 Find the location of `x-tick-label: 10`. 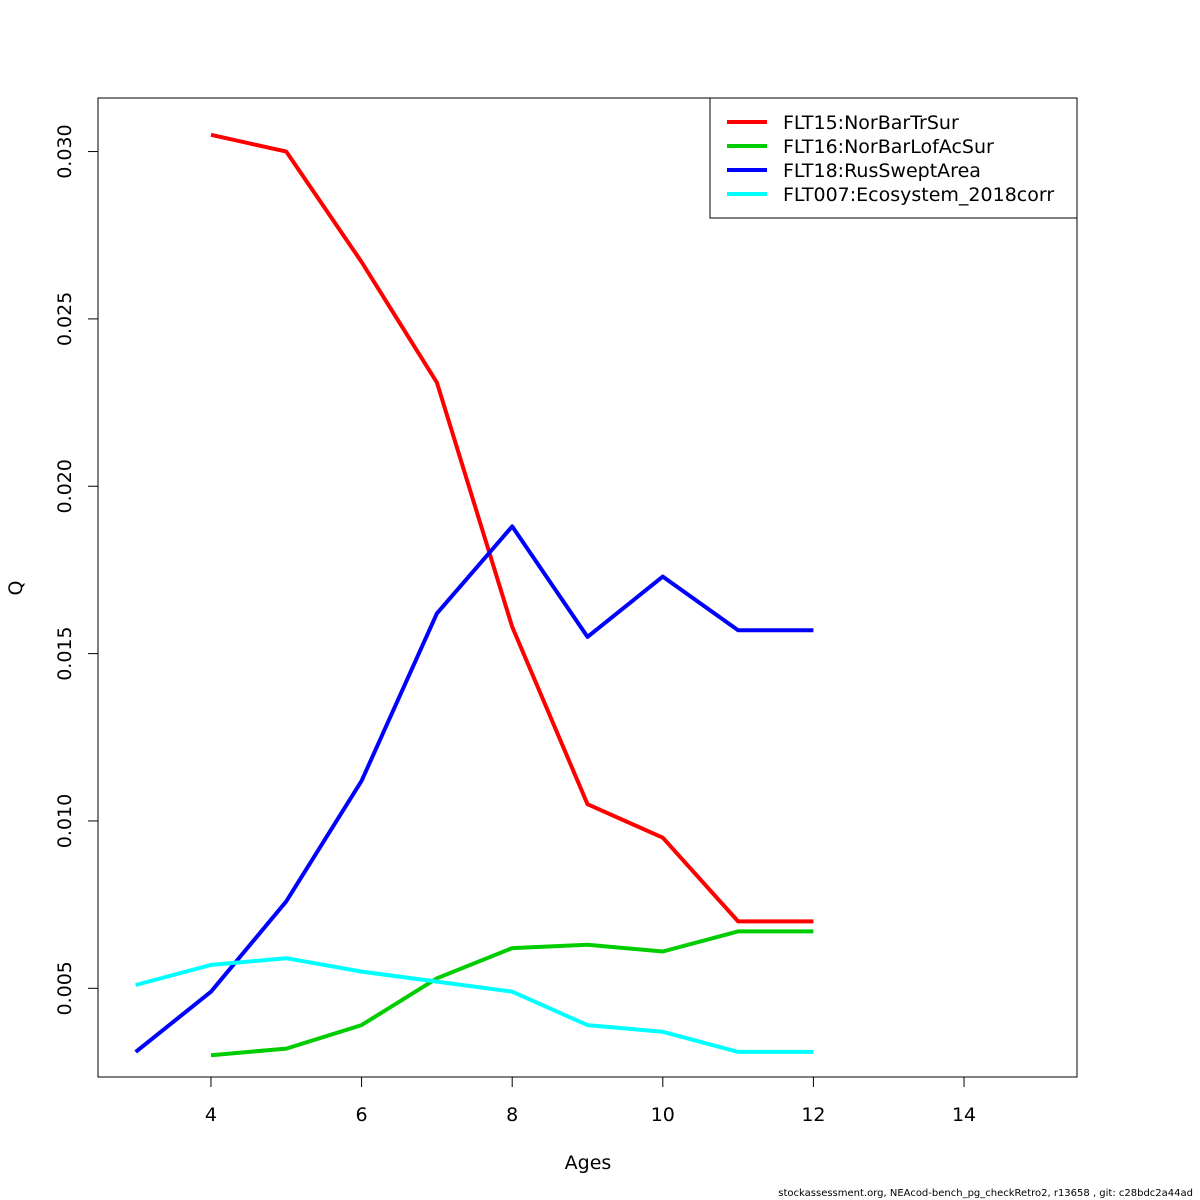

x-tick-label: 10 is located at coordinates (663, 1115).